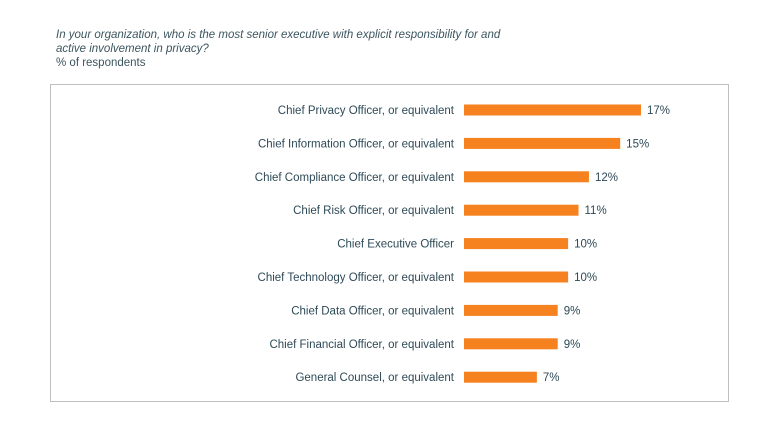 The image size is (763, 429). What do you see at coordinates (355, 178) in the screenshot?
I see `category-label: Chief Compliance Officer, or equivalent` at bounding box center [355, 178].